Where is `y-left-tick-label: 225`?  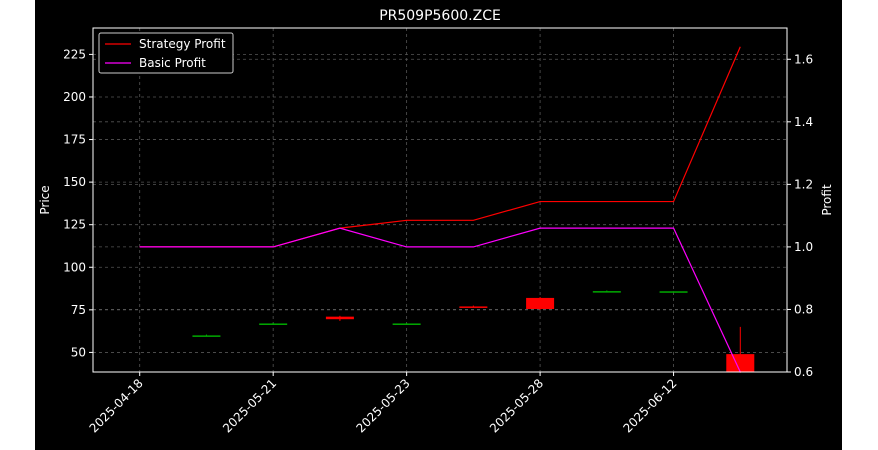
y-left-tick-label: 225 is located at coordinates (74, 54).